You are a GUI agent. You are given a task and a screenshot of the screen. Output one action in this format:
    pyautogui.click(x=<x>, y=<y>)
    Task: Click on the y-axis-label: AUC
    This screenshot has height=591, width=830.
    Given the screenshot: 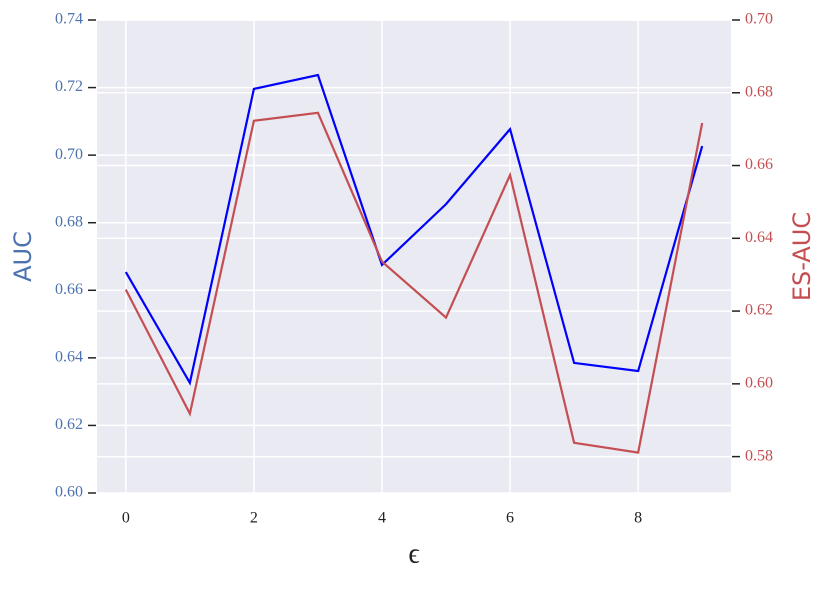 What is the action you would take?
    pyautogui.click(x=23, y=256)
    